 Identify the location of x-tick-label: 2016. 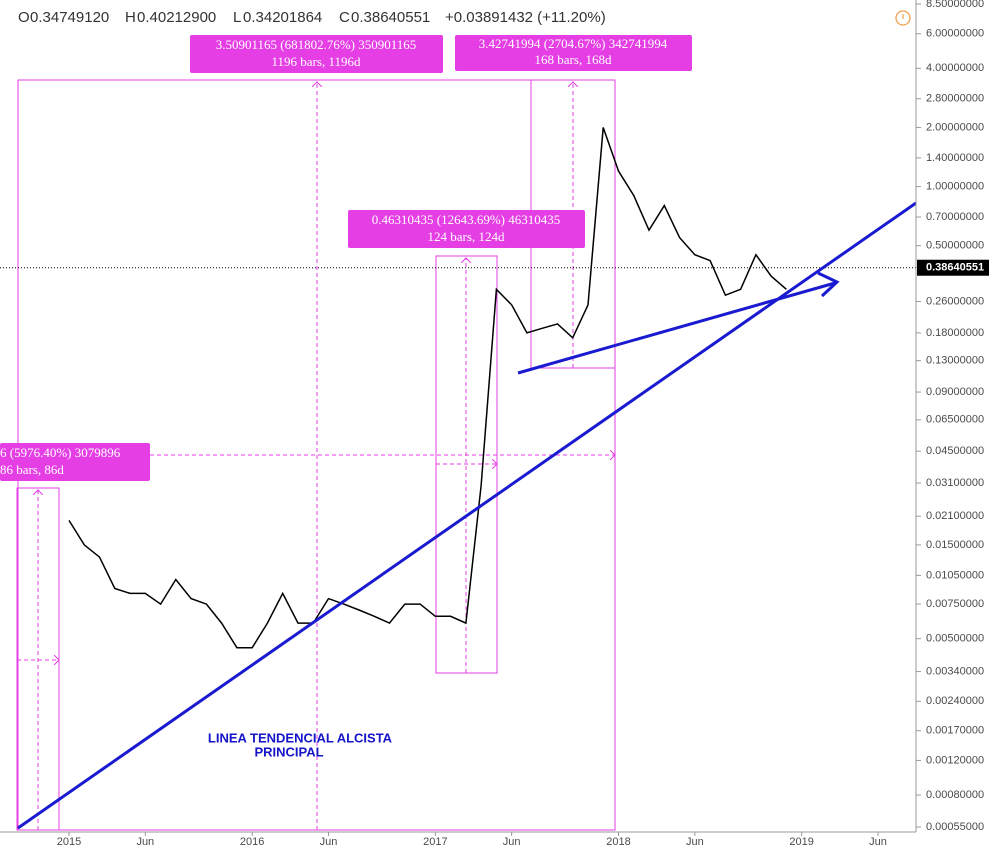
(252, 841).